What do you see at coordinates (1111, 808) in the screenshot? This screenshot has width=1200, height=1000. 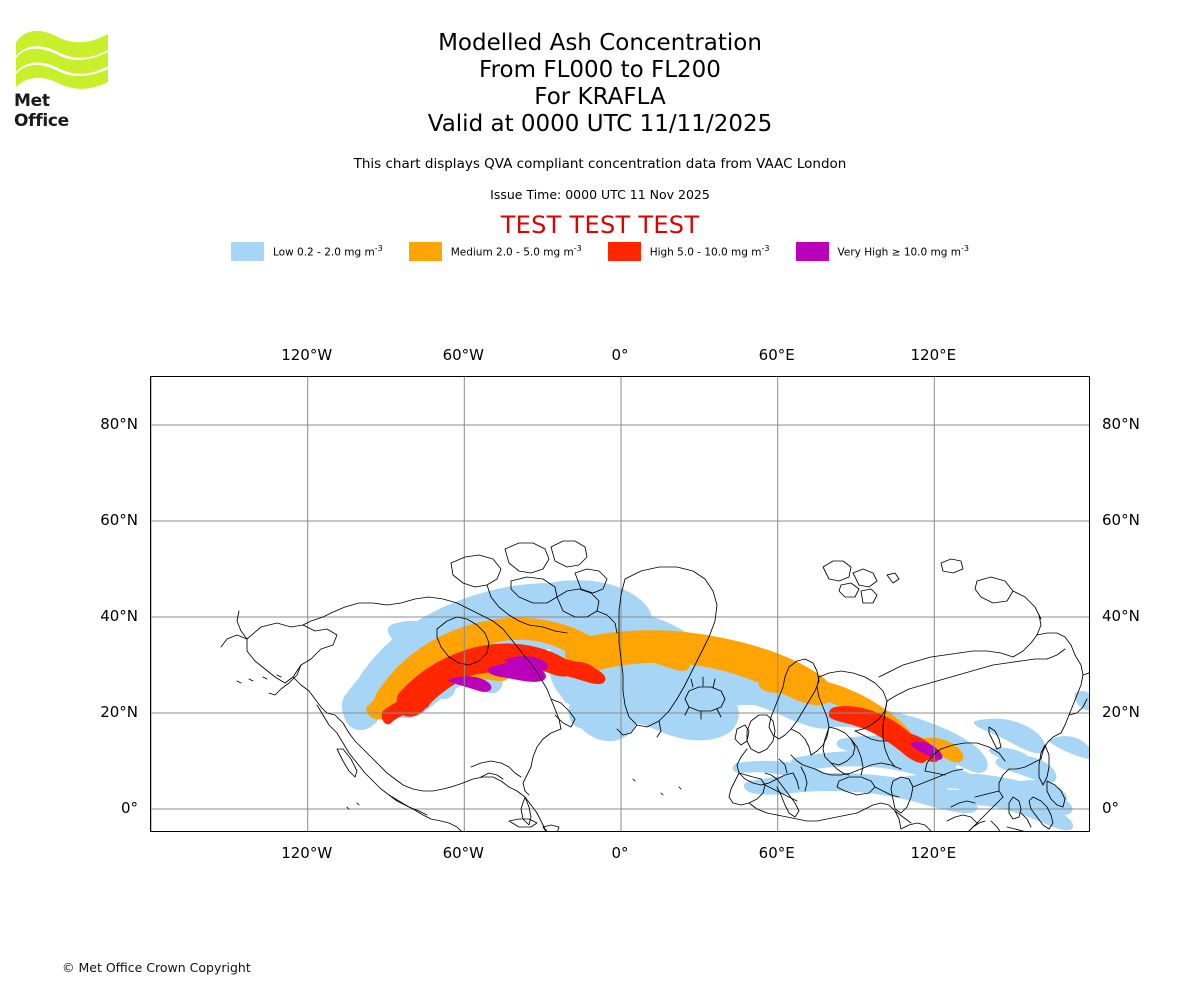 I see `lat-tick-right-0: 0°` at bounding box center [1111, 808].